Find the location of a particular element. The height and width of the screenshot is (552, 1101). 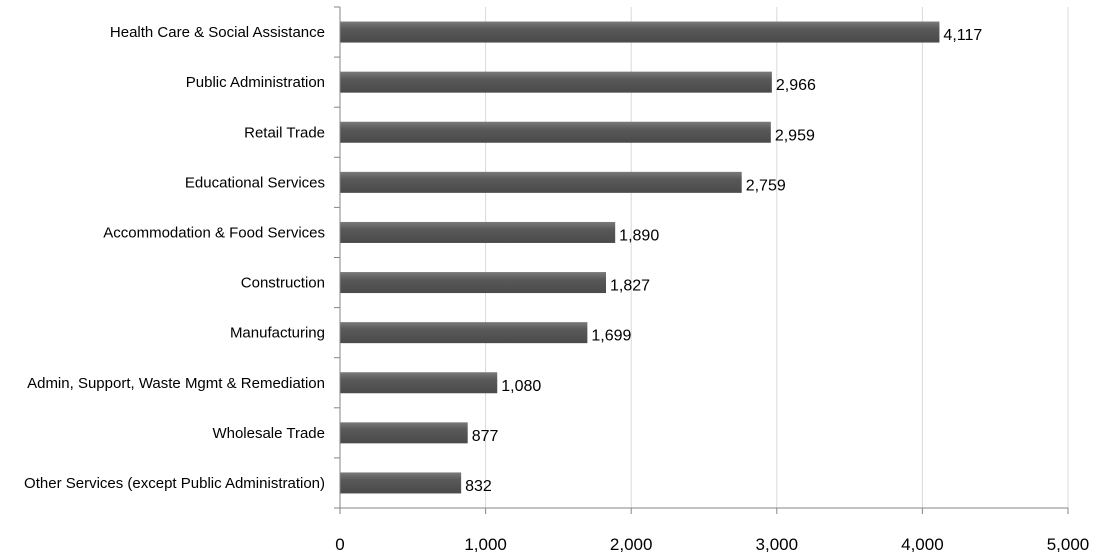

x-tick-label: 2,000 is located at coordinates (631, 543).